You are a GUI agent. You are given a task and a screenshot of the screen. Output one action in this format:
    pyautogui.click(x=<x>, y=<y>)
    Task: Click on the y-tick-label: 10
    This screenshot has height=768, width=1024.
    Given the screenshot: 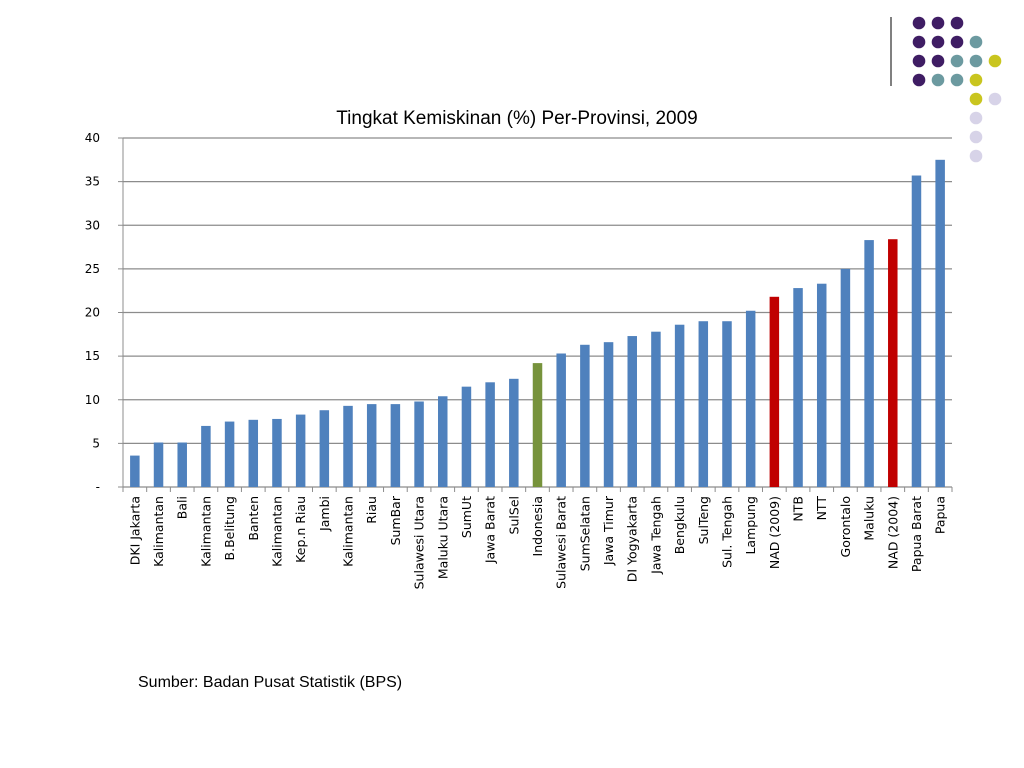 What is the action you would take?
    pyautogui.click(x=92, y=400)
    